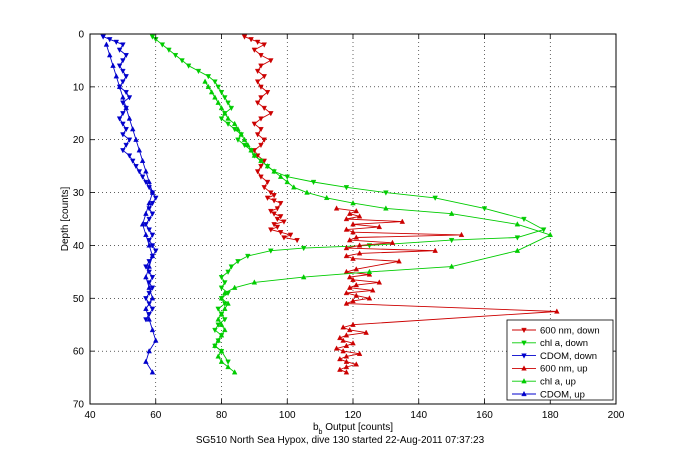 This screenshot has width=681, height=454. What do you see at coordinates (65, 219) in the screenshot?
I see `y-axis-title: Depth [counts]` at bounding box center [65, 219].